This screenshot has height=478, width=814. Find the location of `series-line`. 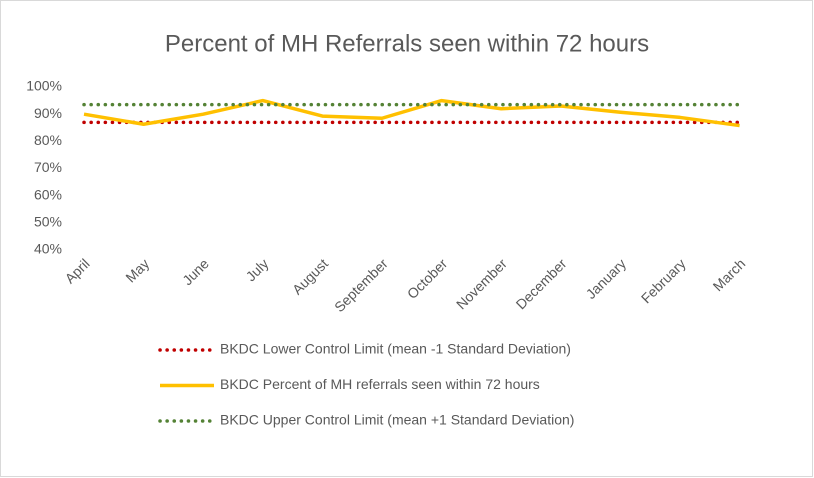

series-line is located at coordinates (411, 113).